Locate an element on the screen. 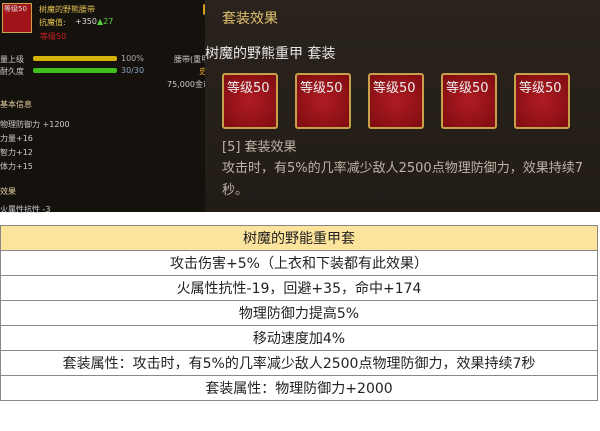  basic-stat: 体力+15 is located at coordinates (16, 166).